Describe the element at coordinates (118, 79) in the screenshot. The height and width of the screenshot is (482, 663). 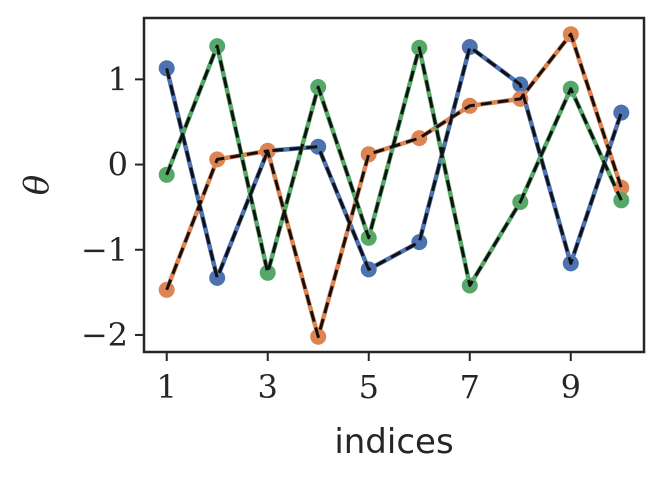
I see `y-tick-label: 1` at that location.